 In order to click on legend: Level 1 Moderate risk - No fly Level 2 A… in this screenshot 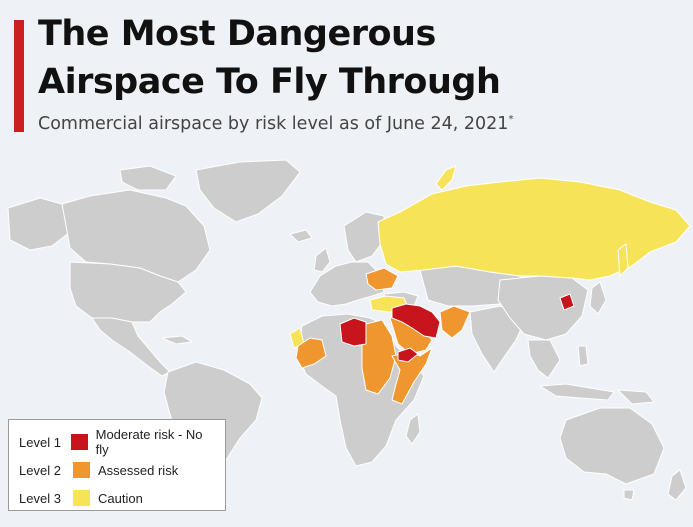, I will do `click(117, 465)`.